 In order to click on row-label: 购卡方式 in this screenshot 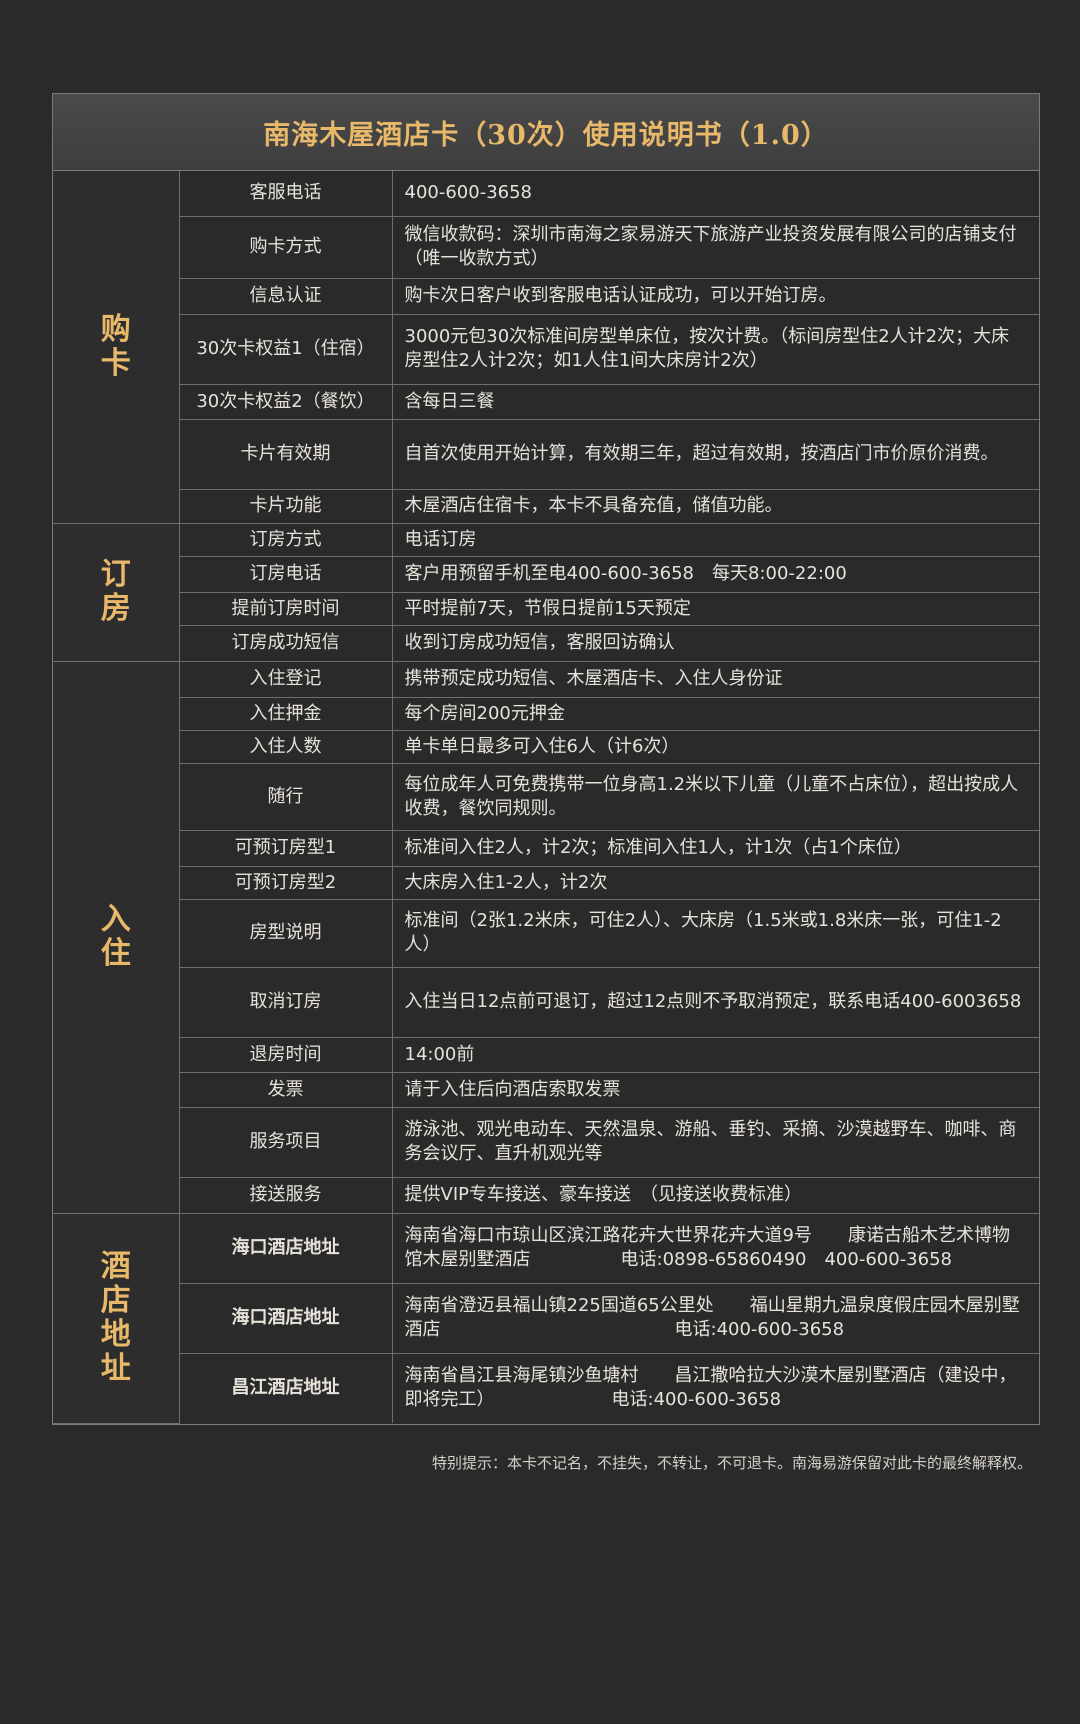, I will do `click(286, 247)`.